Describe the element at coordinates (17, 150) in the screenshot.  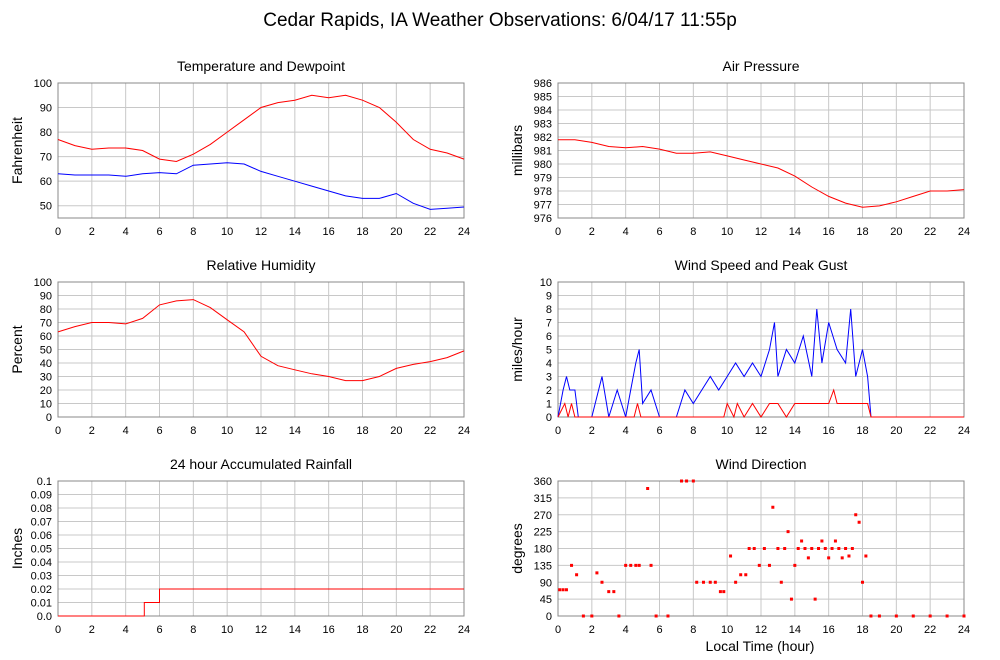
I see `y-axis-title: Fahrenheit` at that location.